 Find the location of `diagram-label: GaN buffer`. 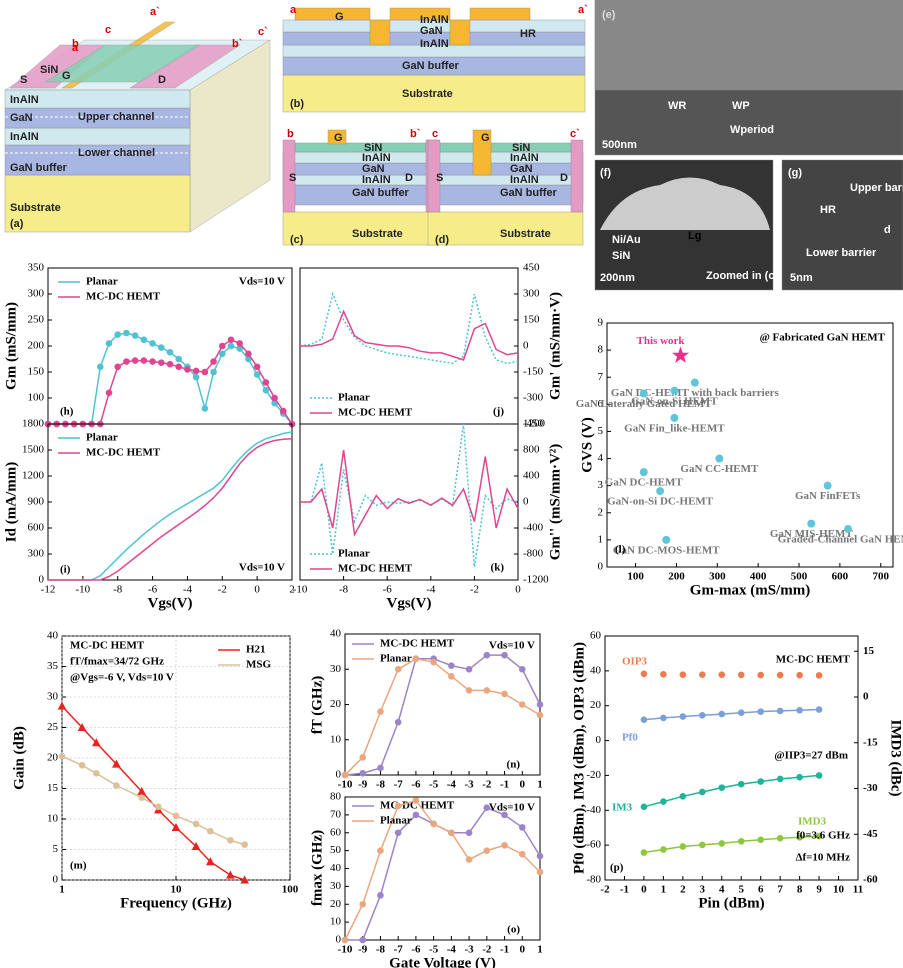

diagram-label: GaN buffer is located at coordinates (39, 168).